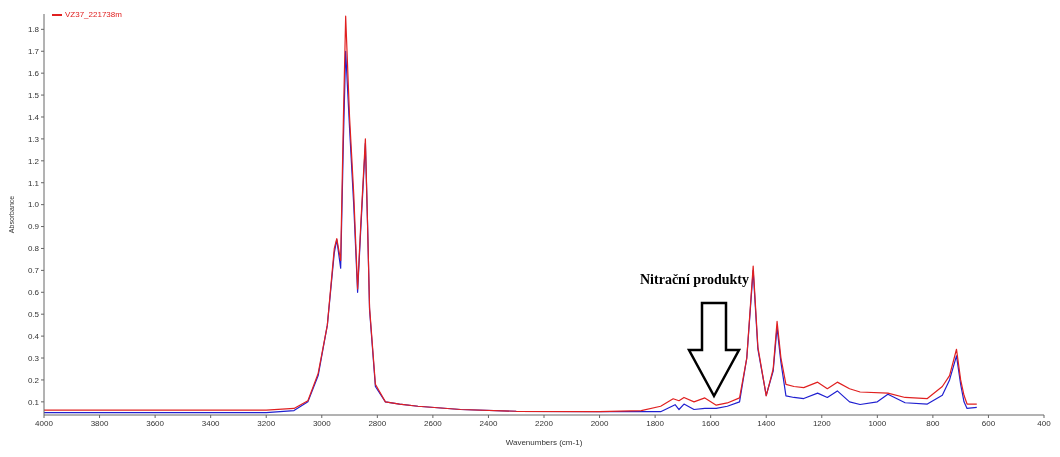 The image size is (1060, 457). I want to click on x-tick-label: 1200, so click(822, 423).